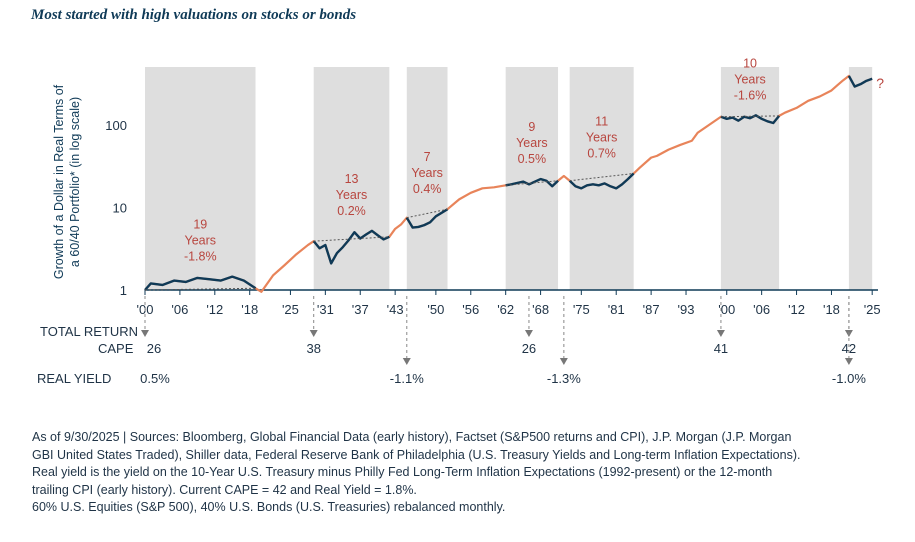 This screenshot has height=542, width=915. Describe the element at coordinates (120, 207) in the screenshot. I see `y-tick-label: 10` at that location.